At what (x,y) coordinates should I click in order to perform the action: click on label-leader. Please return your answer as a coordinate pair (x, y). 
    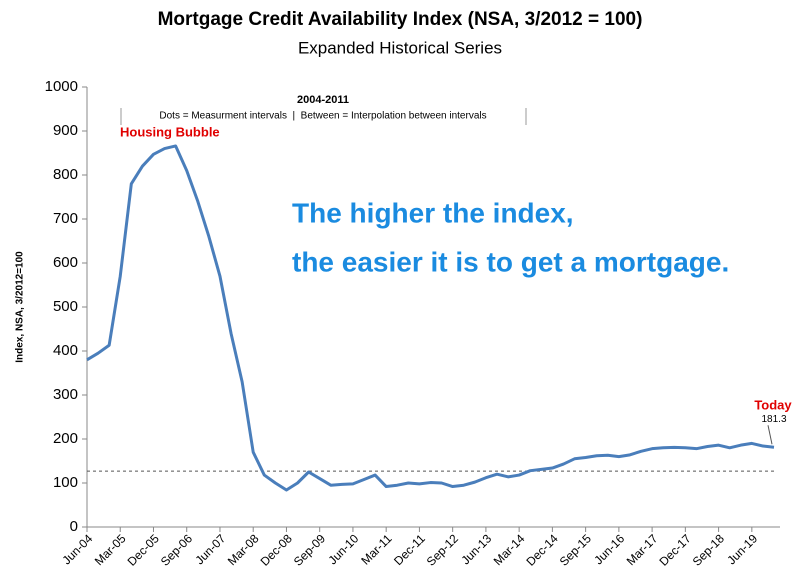
    Looking at the image, I should click on (770, 435).